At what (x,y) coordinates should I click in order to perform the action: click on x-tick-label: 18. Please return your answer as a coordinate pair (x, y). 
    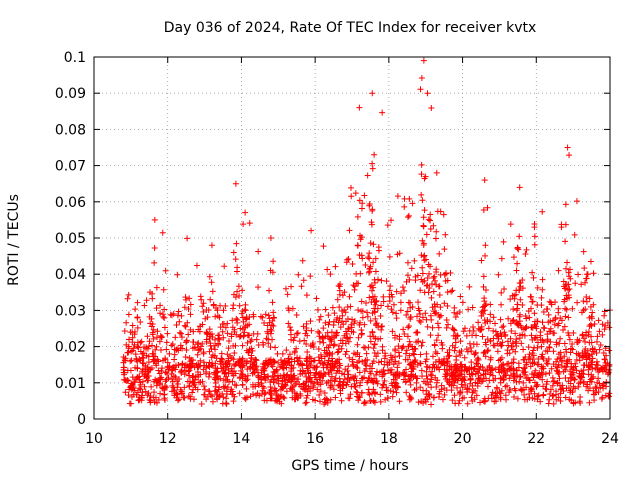
    Looking at the image, I should click on (389, 439).